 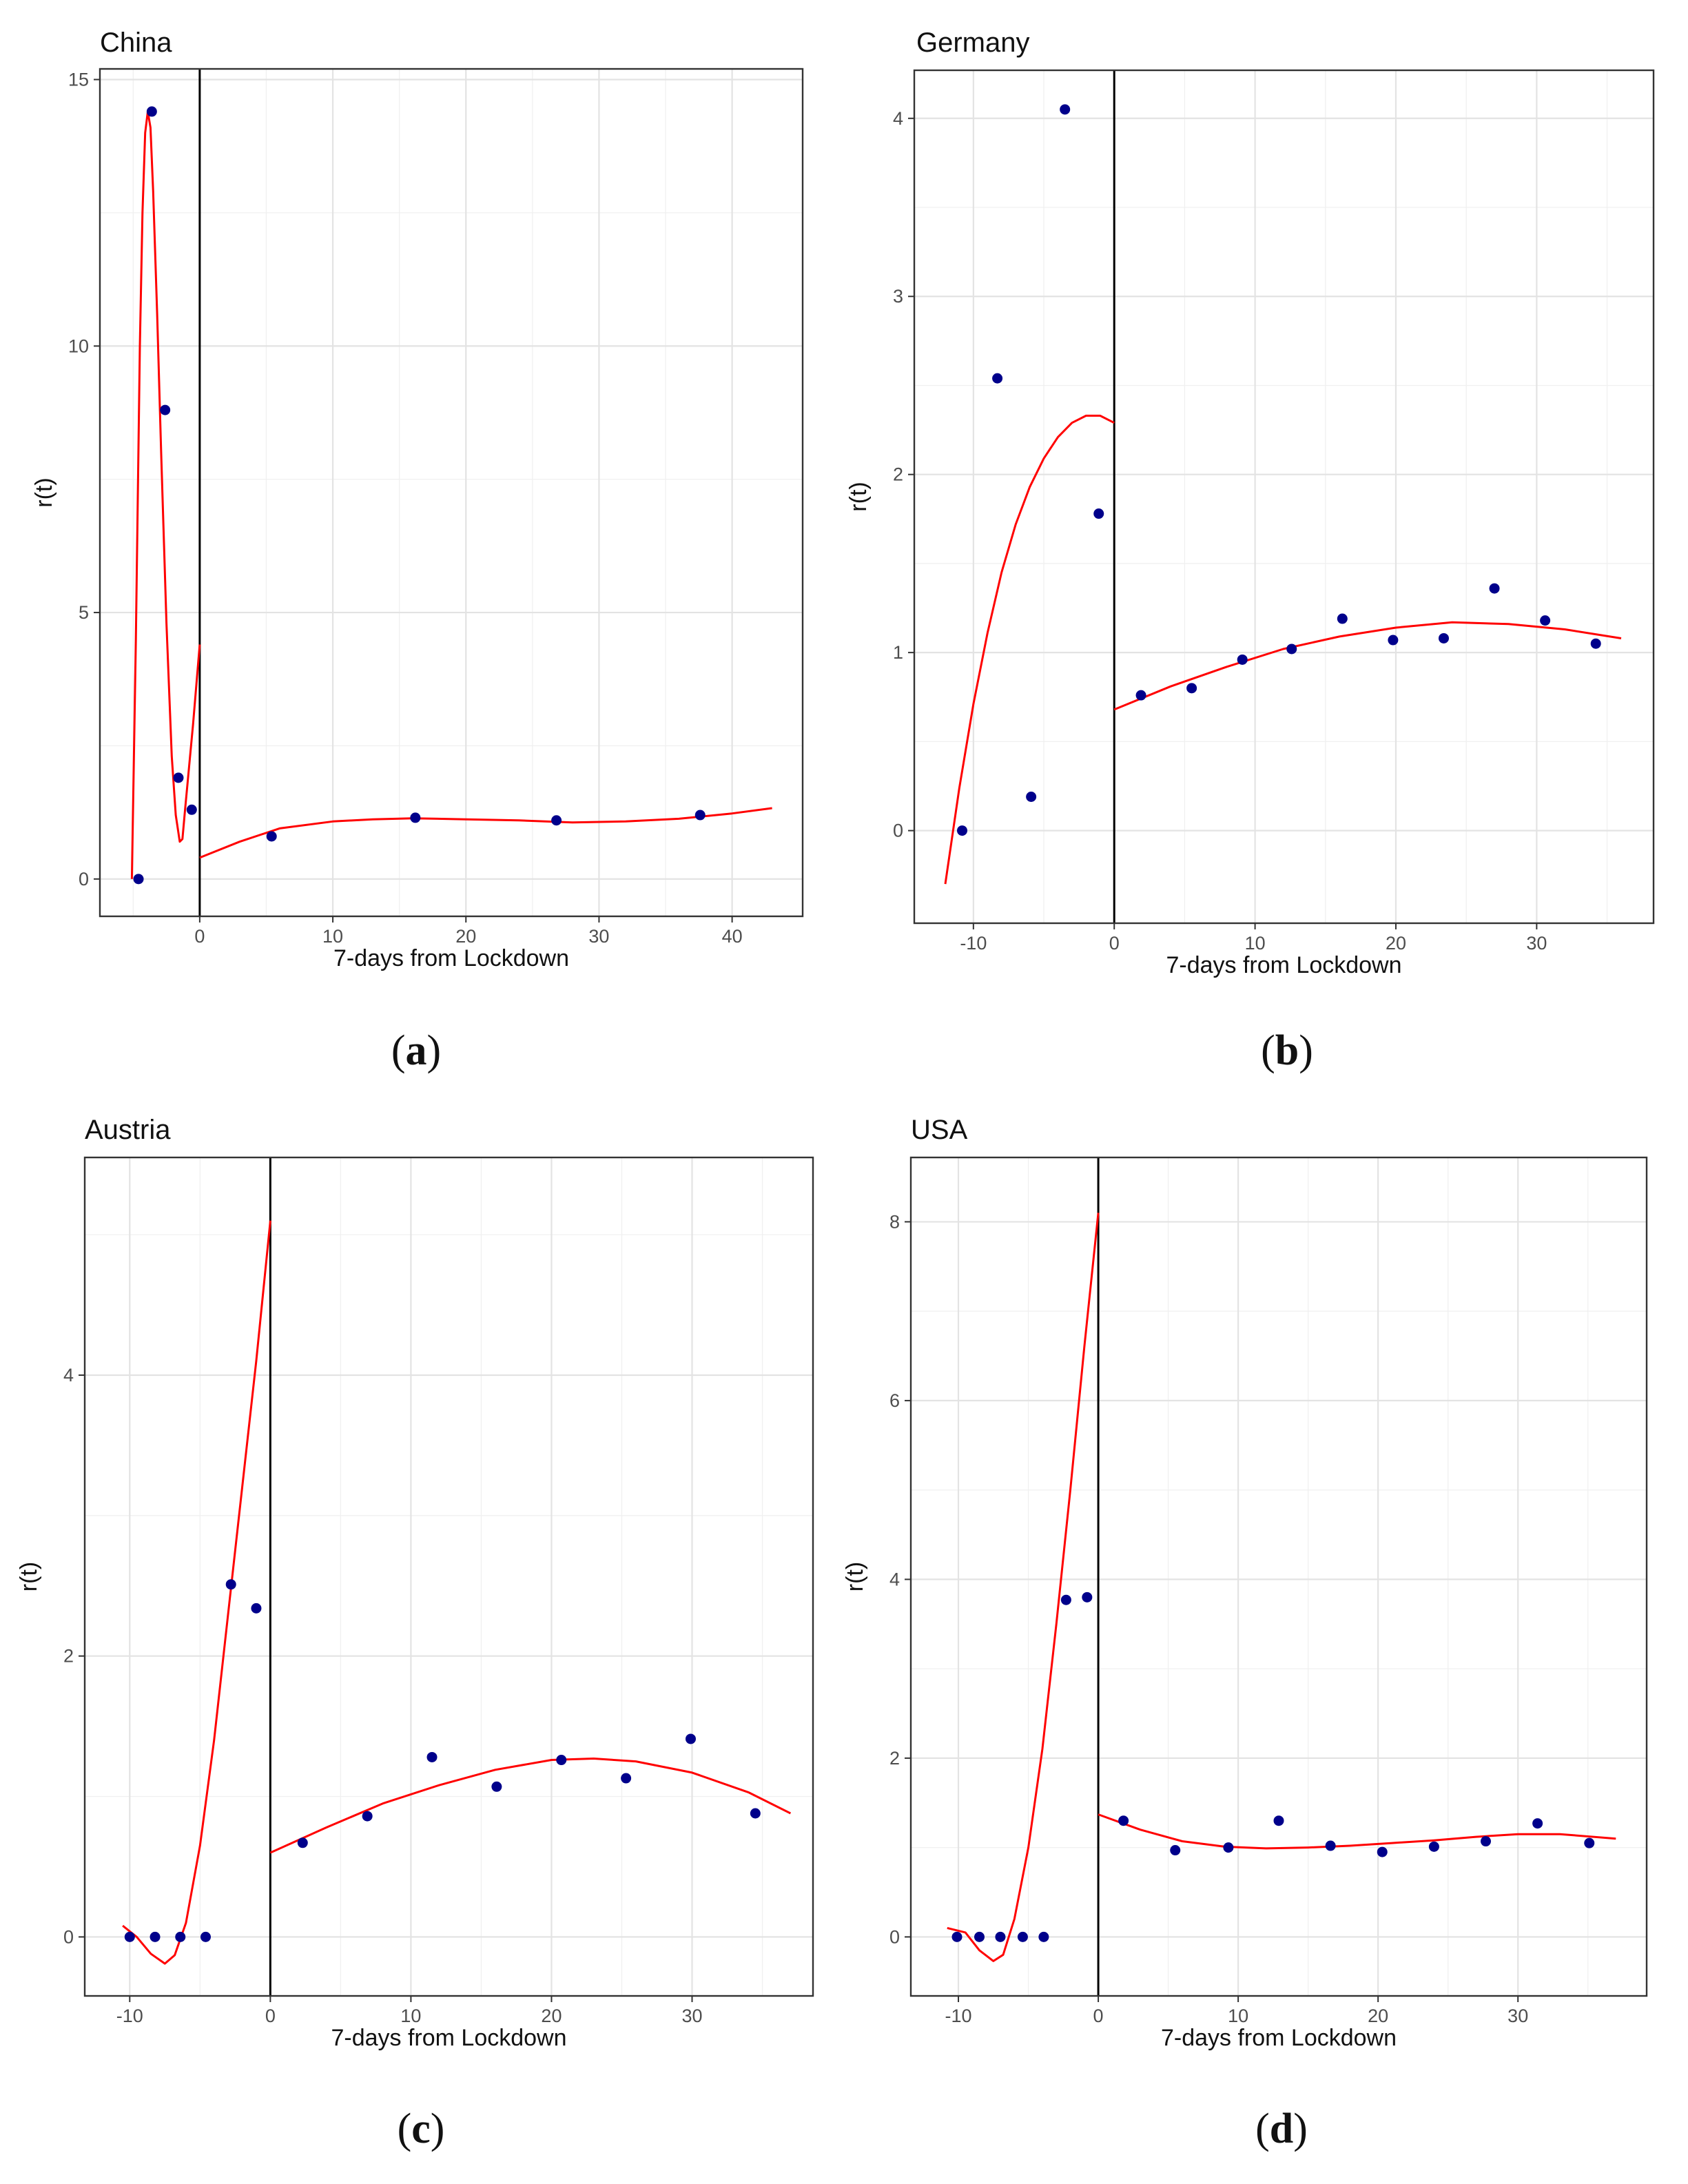 I want to click on y-tick-label: 6, so click(x=894, y=1400).